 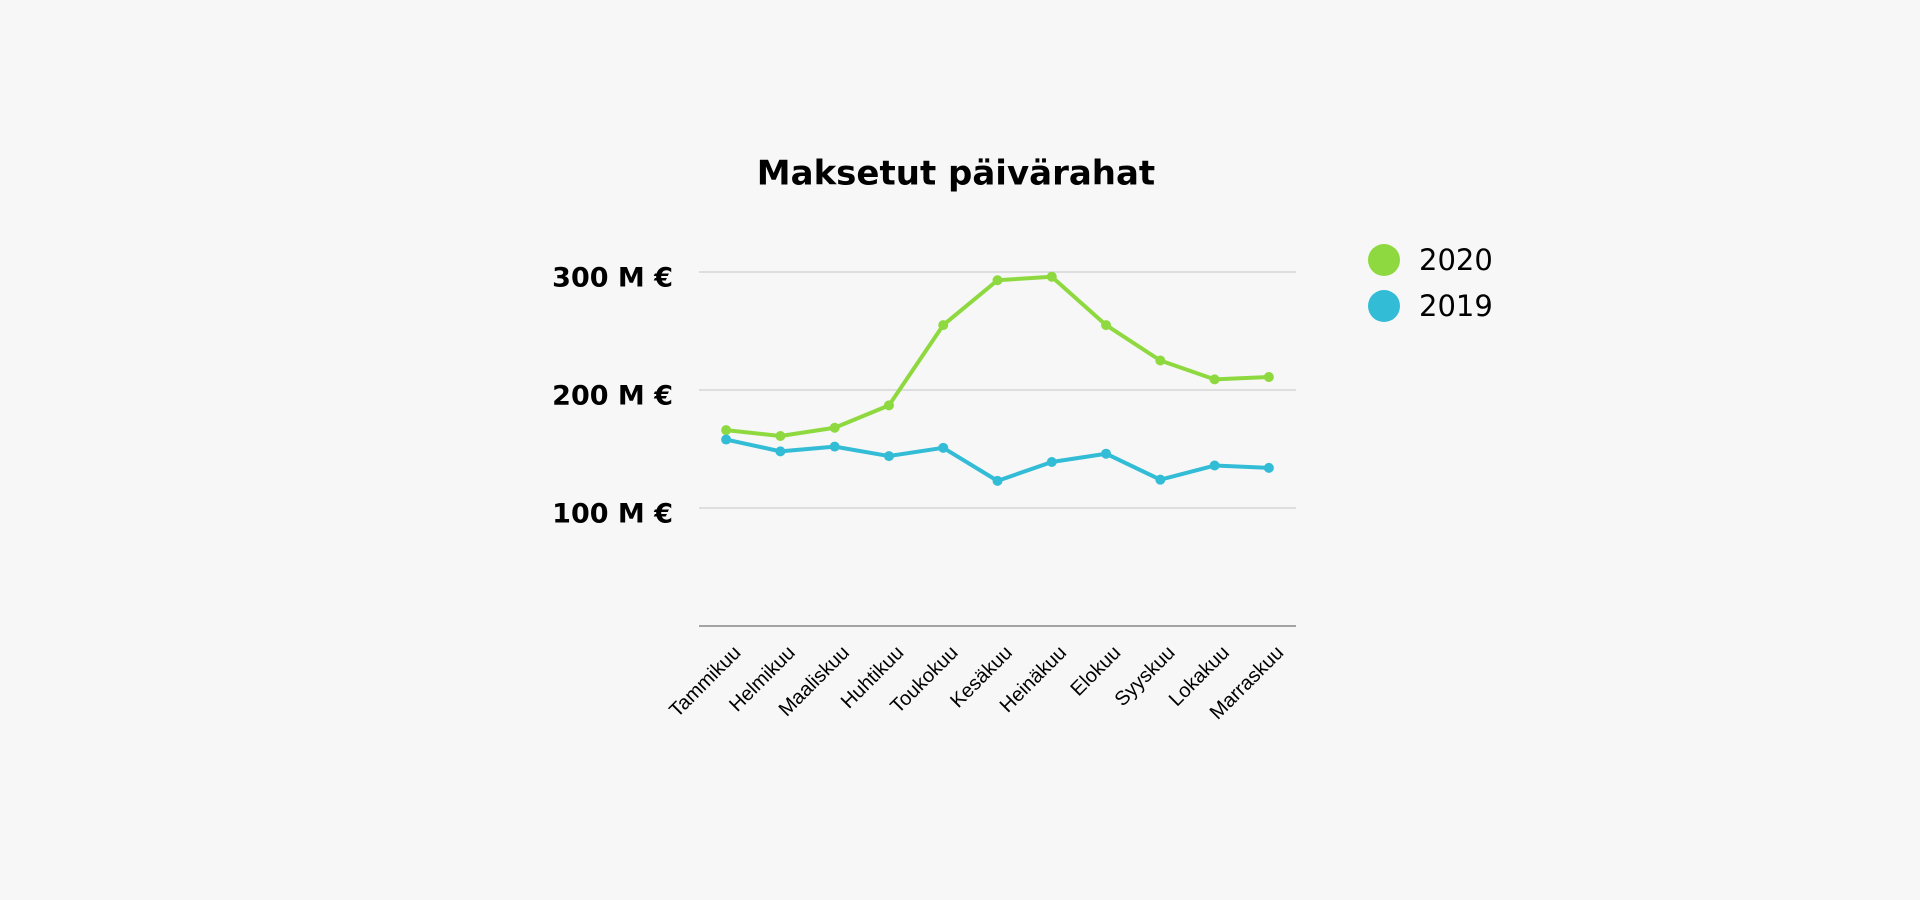 I want to click on y-tick-label: 300 M €, so click(x=612, y=278).